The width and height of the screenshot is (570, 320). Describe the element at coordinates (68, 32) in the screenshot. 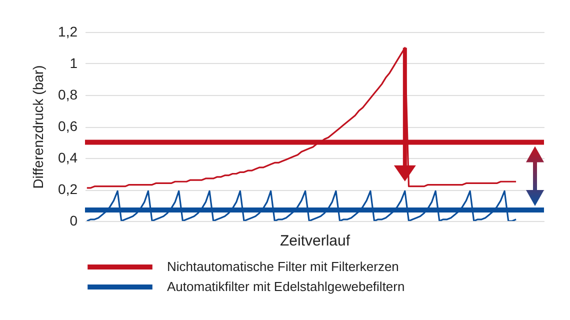

I see `y-tick-label: 1,2` at that location.